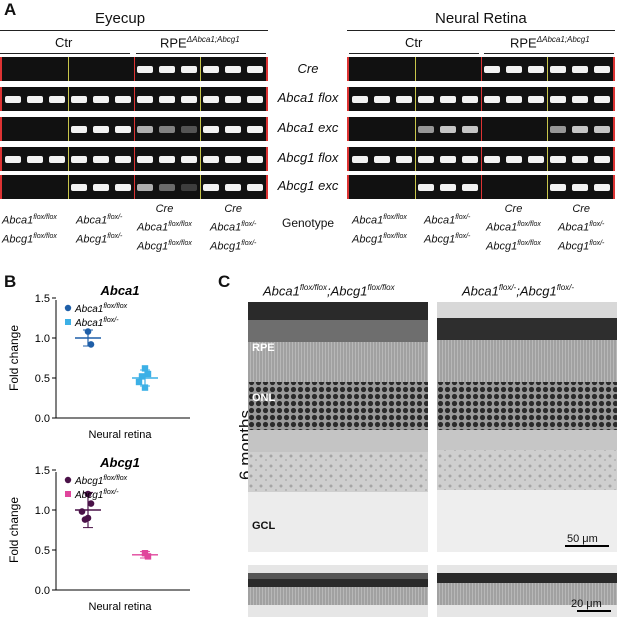 This screenshot has width=617, height=620. I want to click on genotype-cre-floxminus: Cre Abca1flox/- Abcg1flox/-, so click(233, 228).